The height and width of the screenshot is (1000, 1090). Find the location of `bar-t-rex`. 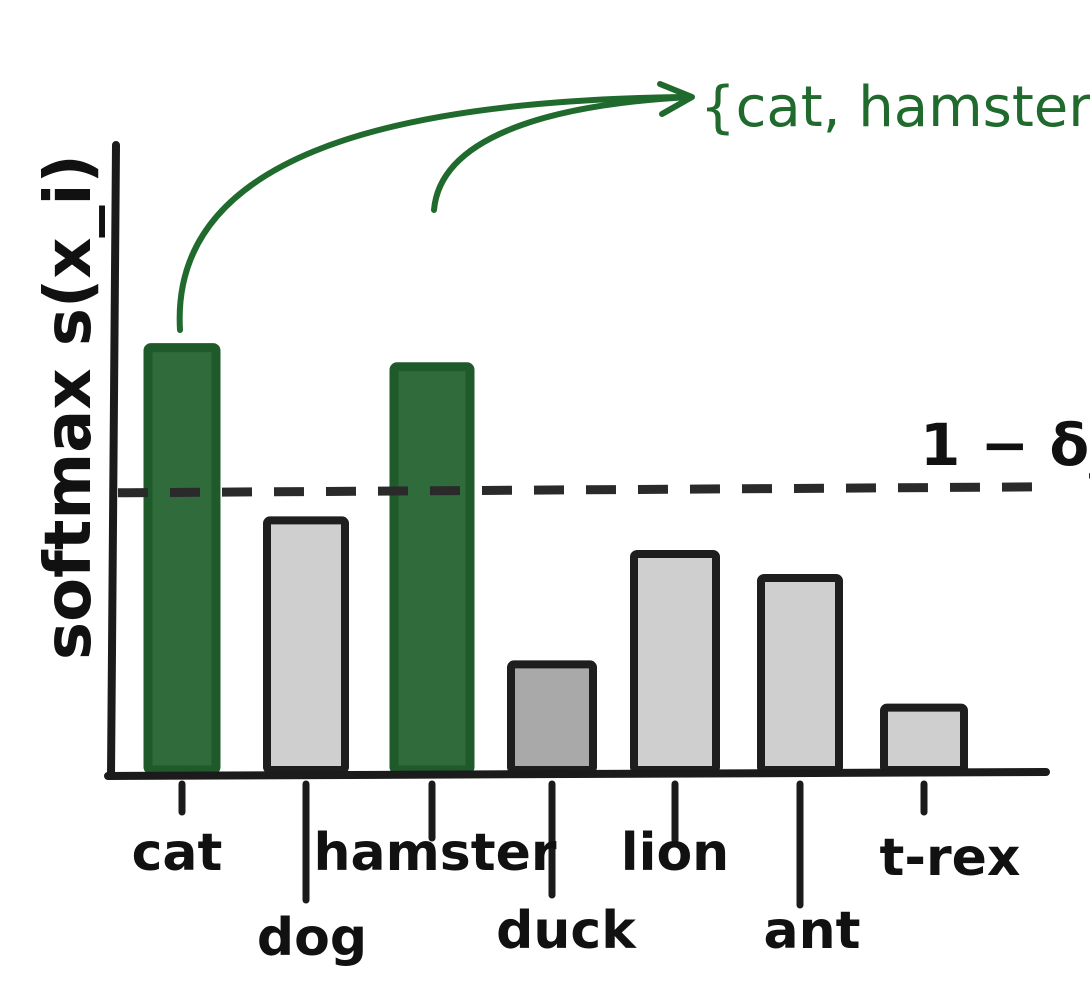

bar-t-rex is located at coordinates (924, 739).